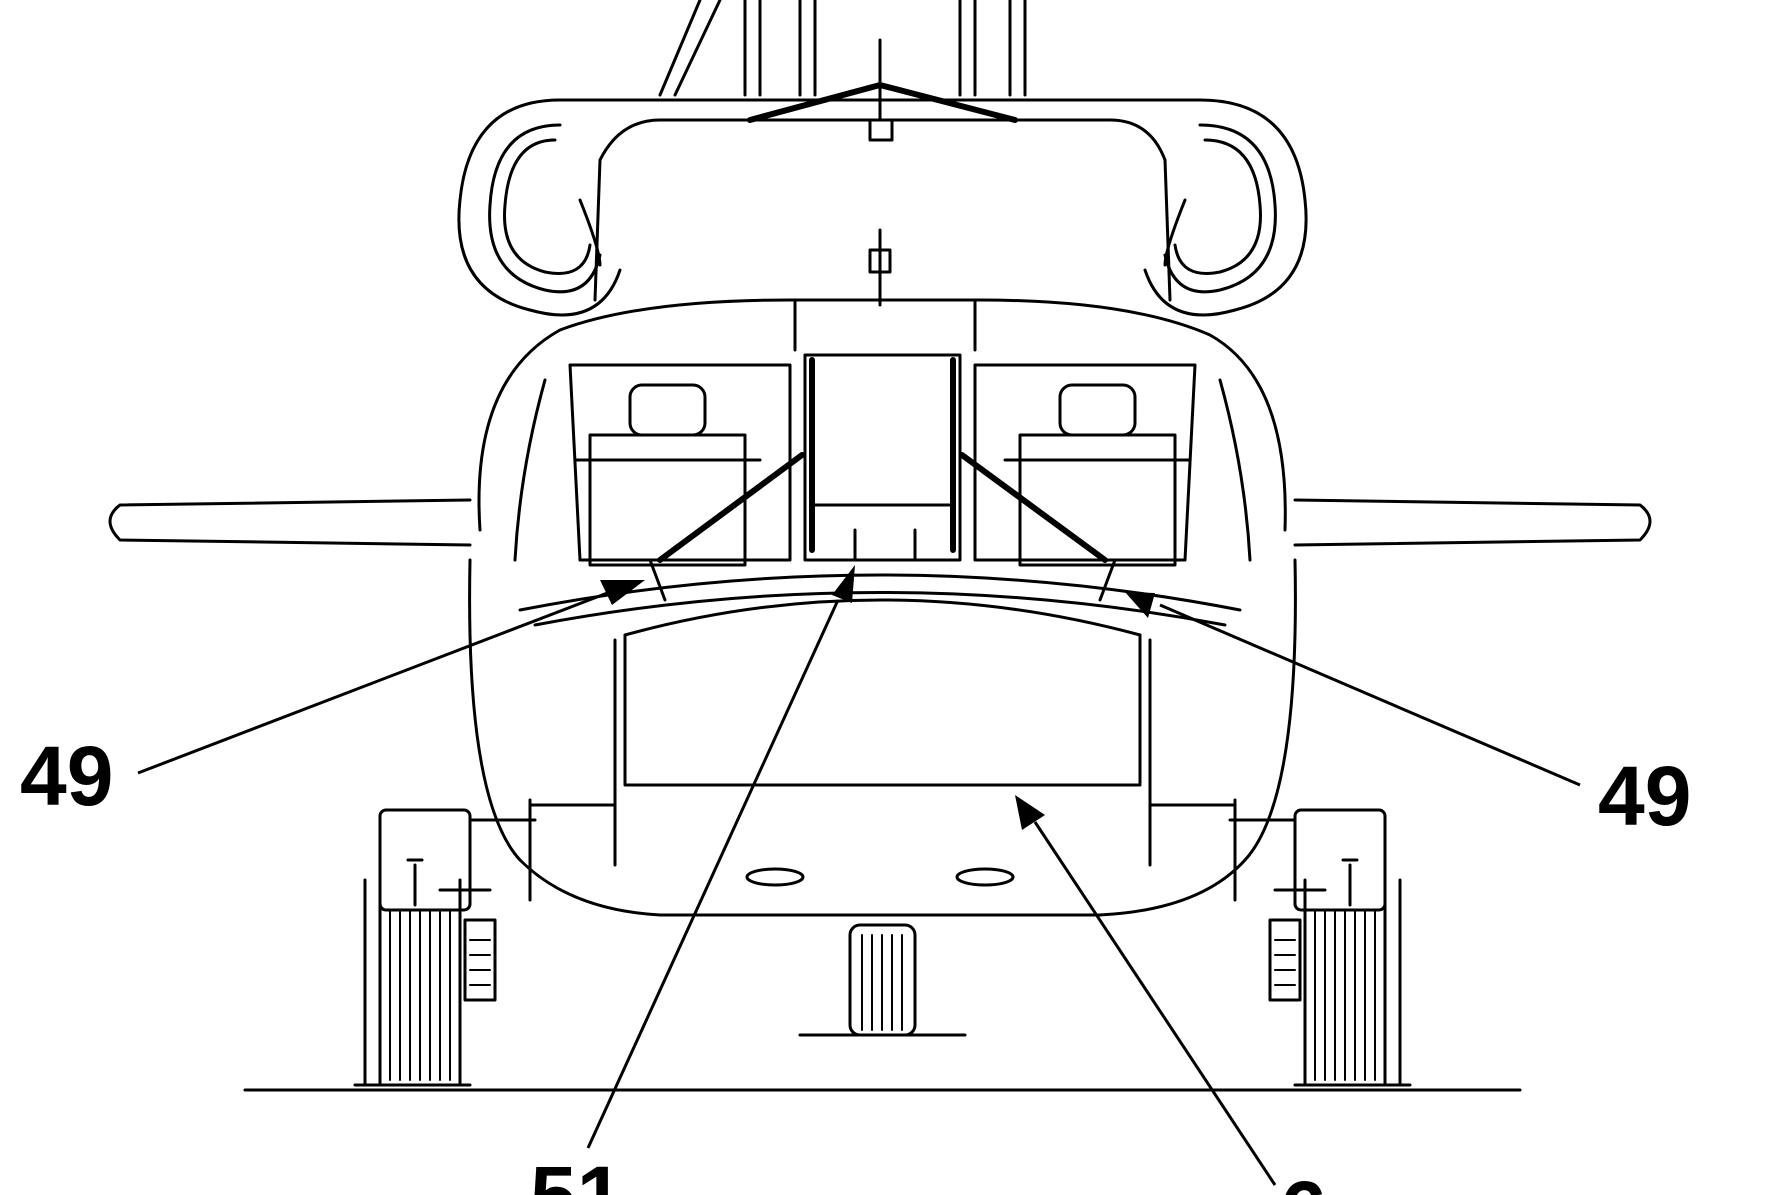 This screenshot has width=1788, height=1195. What do you see at coordinates (882, 980) in the screenshot?
I see `tail-wheel` at bounding box center [882, 980].